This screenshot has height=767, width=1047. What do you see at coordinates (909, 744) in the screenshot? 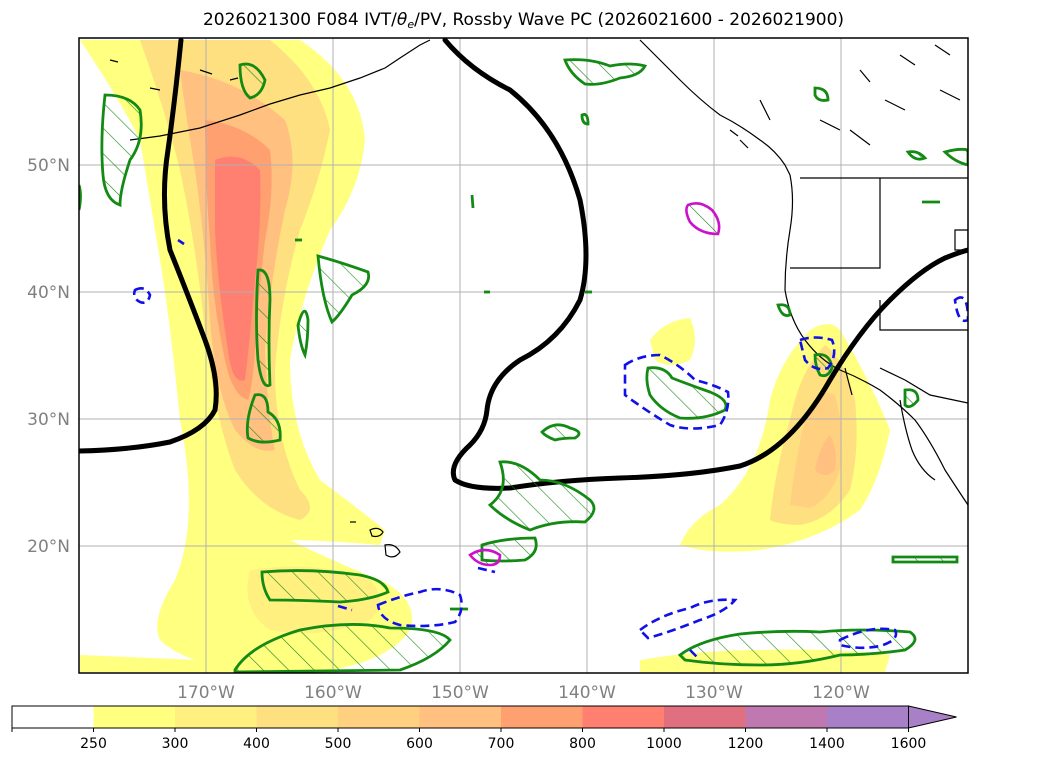
I see `colorbar-tick-label: 1600` at bounding box center [909, 744].